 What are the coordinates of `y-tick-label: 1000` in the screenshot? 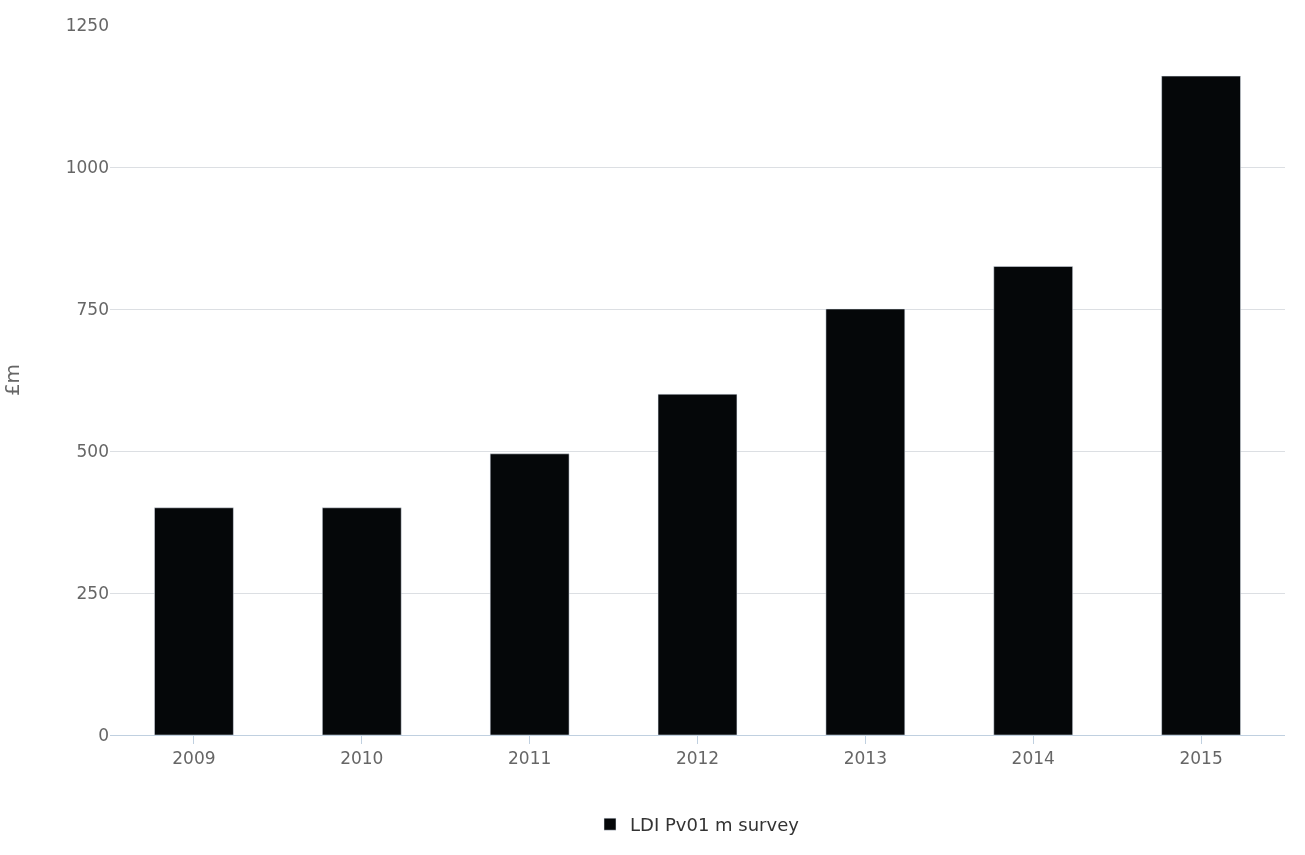 It's located at (87, 166).